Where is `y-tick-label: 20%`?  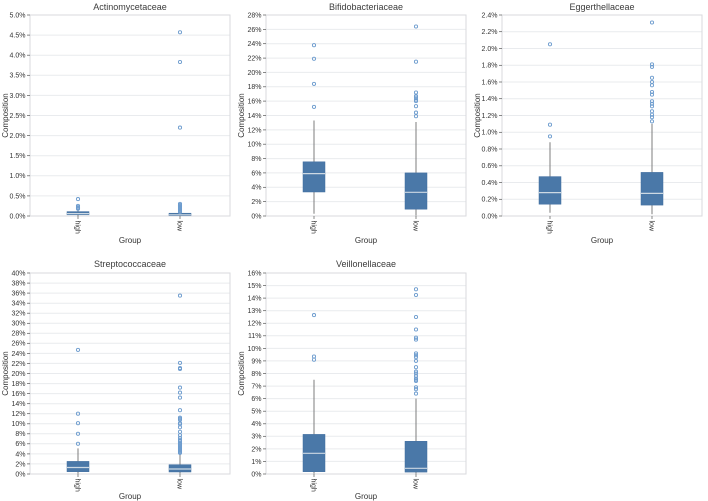
y-tick-label: 20% is located at coordinates (18, 374).